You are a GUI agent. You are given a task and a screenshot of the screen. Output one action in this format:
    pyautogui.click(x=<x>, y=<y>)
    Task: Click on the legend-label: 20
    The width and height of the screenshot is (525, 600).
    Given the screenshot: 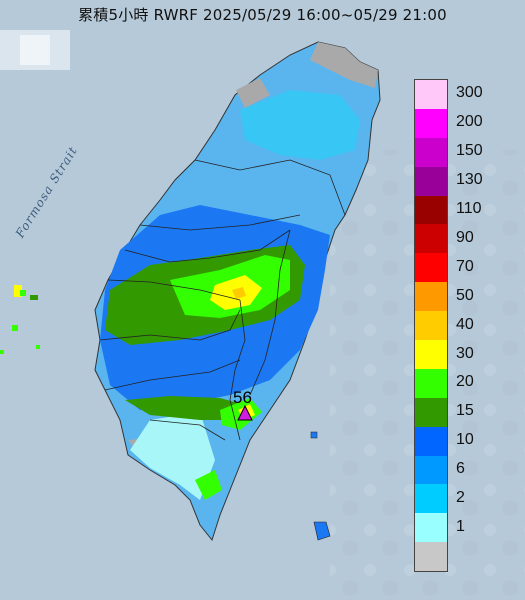 What is the action you would take?
    pyautogui.click(x=465, y=382)
    